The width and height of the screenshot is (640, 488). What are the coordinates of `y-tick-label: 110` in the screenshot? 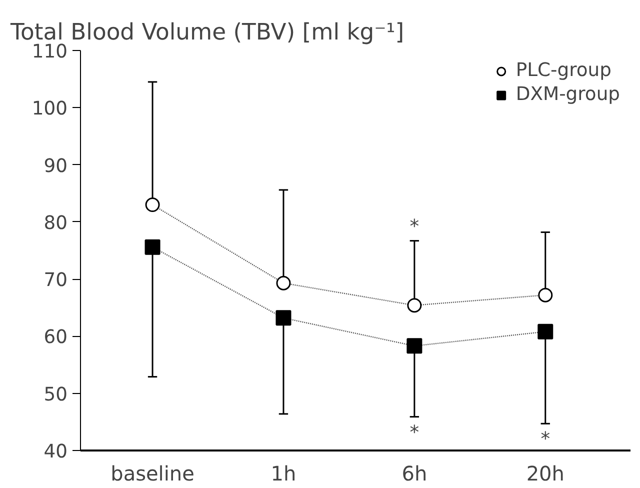 It's located at (50, 52).